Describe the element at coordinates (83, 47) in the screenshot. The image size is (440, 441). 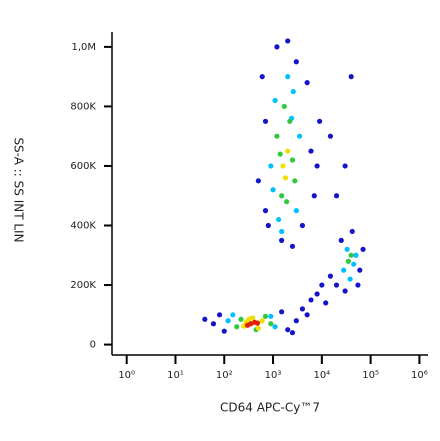
I see `y-tick-label: 1,0M` at that location.